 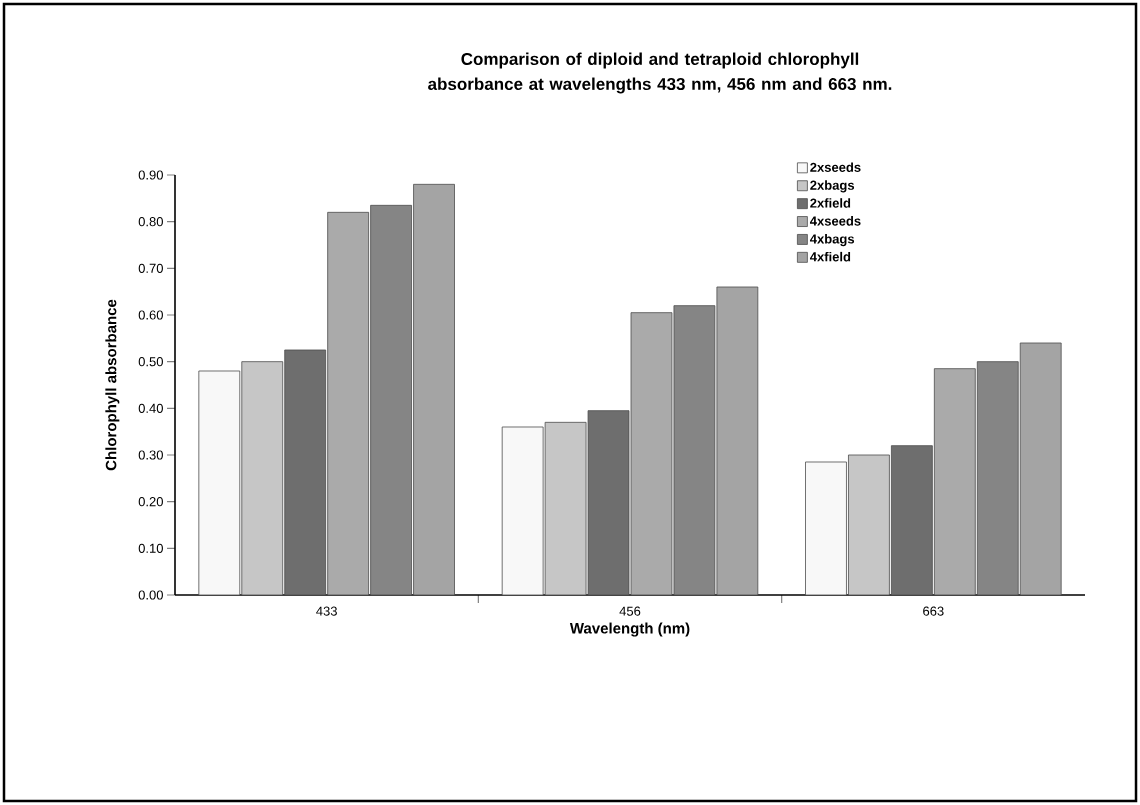 I want to click on x-axis-title: Wavelength (nm), so click(x=629, y=629).